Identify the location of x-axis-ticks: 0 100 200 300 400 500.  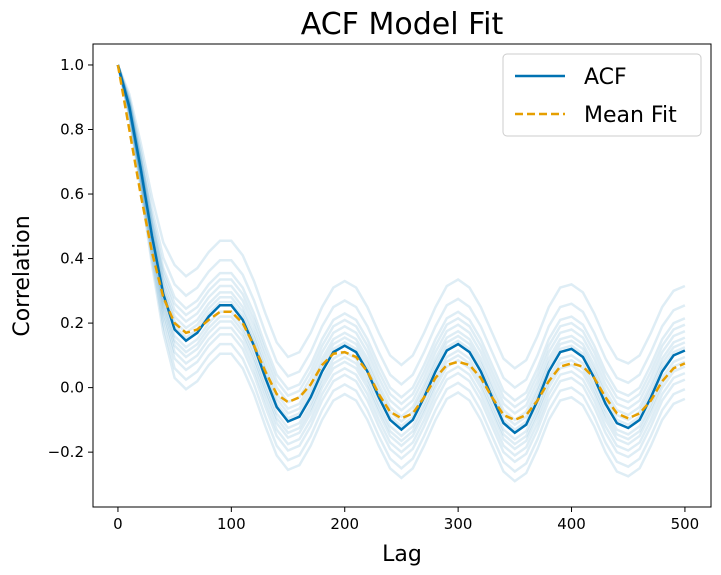
(406, 520).